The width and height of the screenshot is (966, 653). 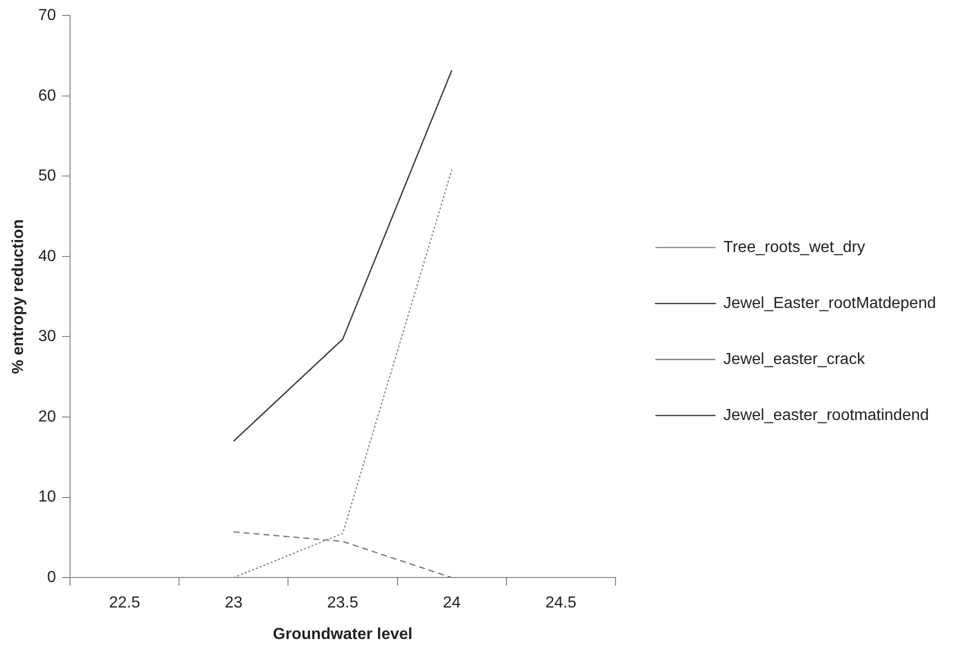 What do you see at coordinates (19, 296) in the screenshot?
I see `y-axis-title: % entropy reduction` at bounding box center [19, 296].